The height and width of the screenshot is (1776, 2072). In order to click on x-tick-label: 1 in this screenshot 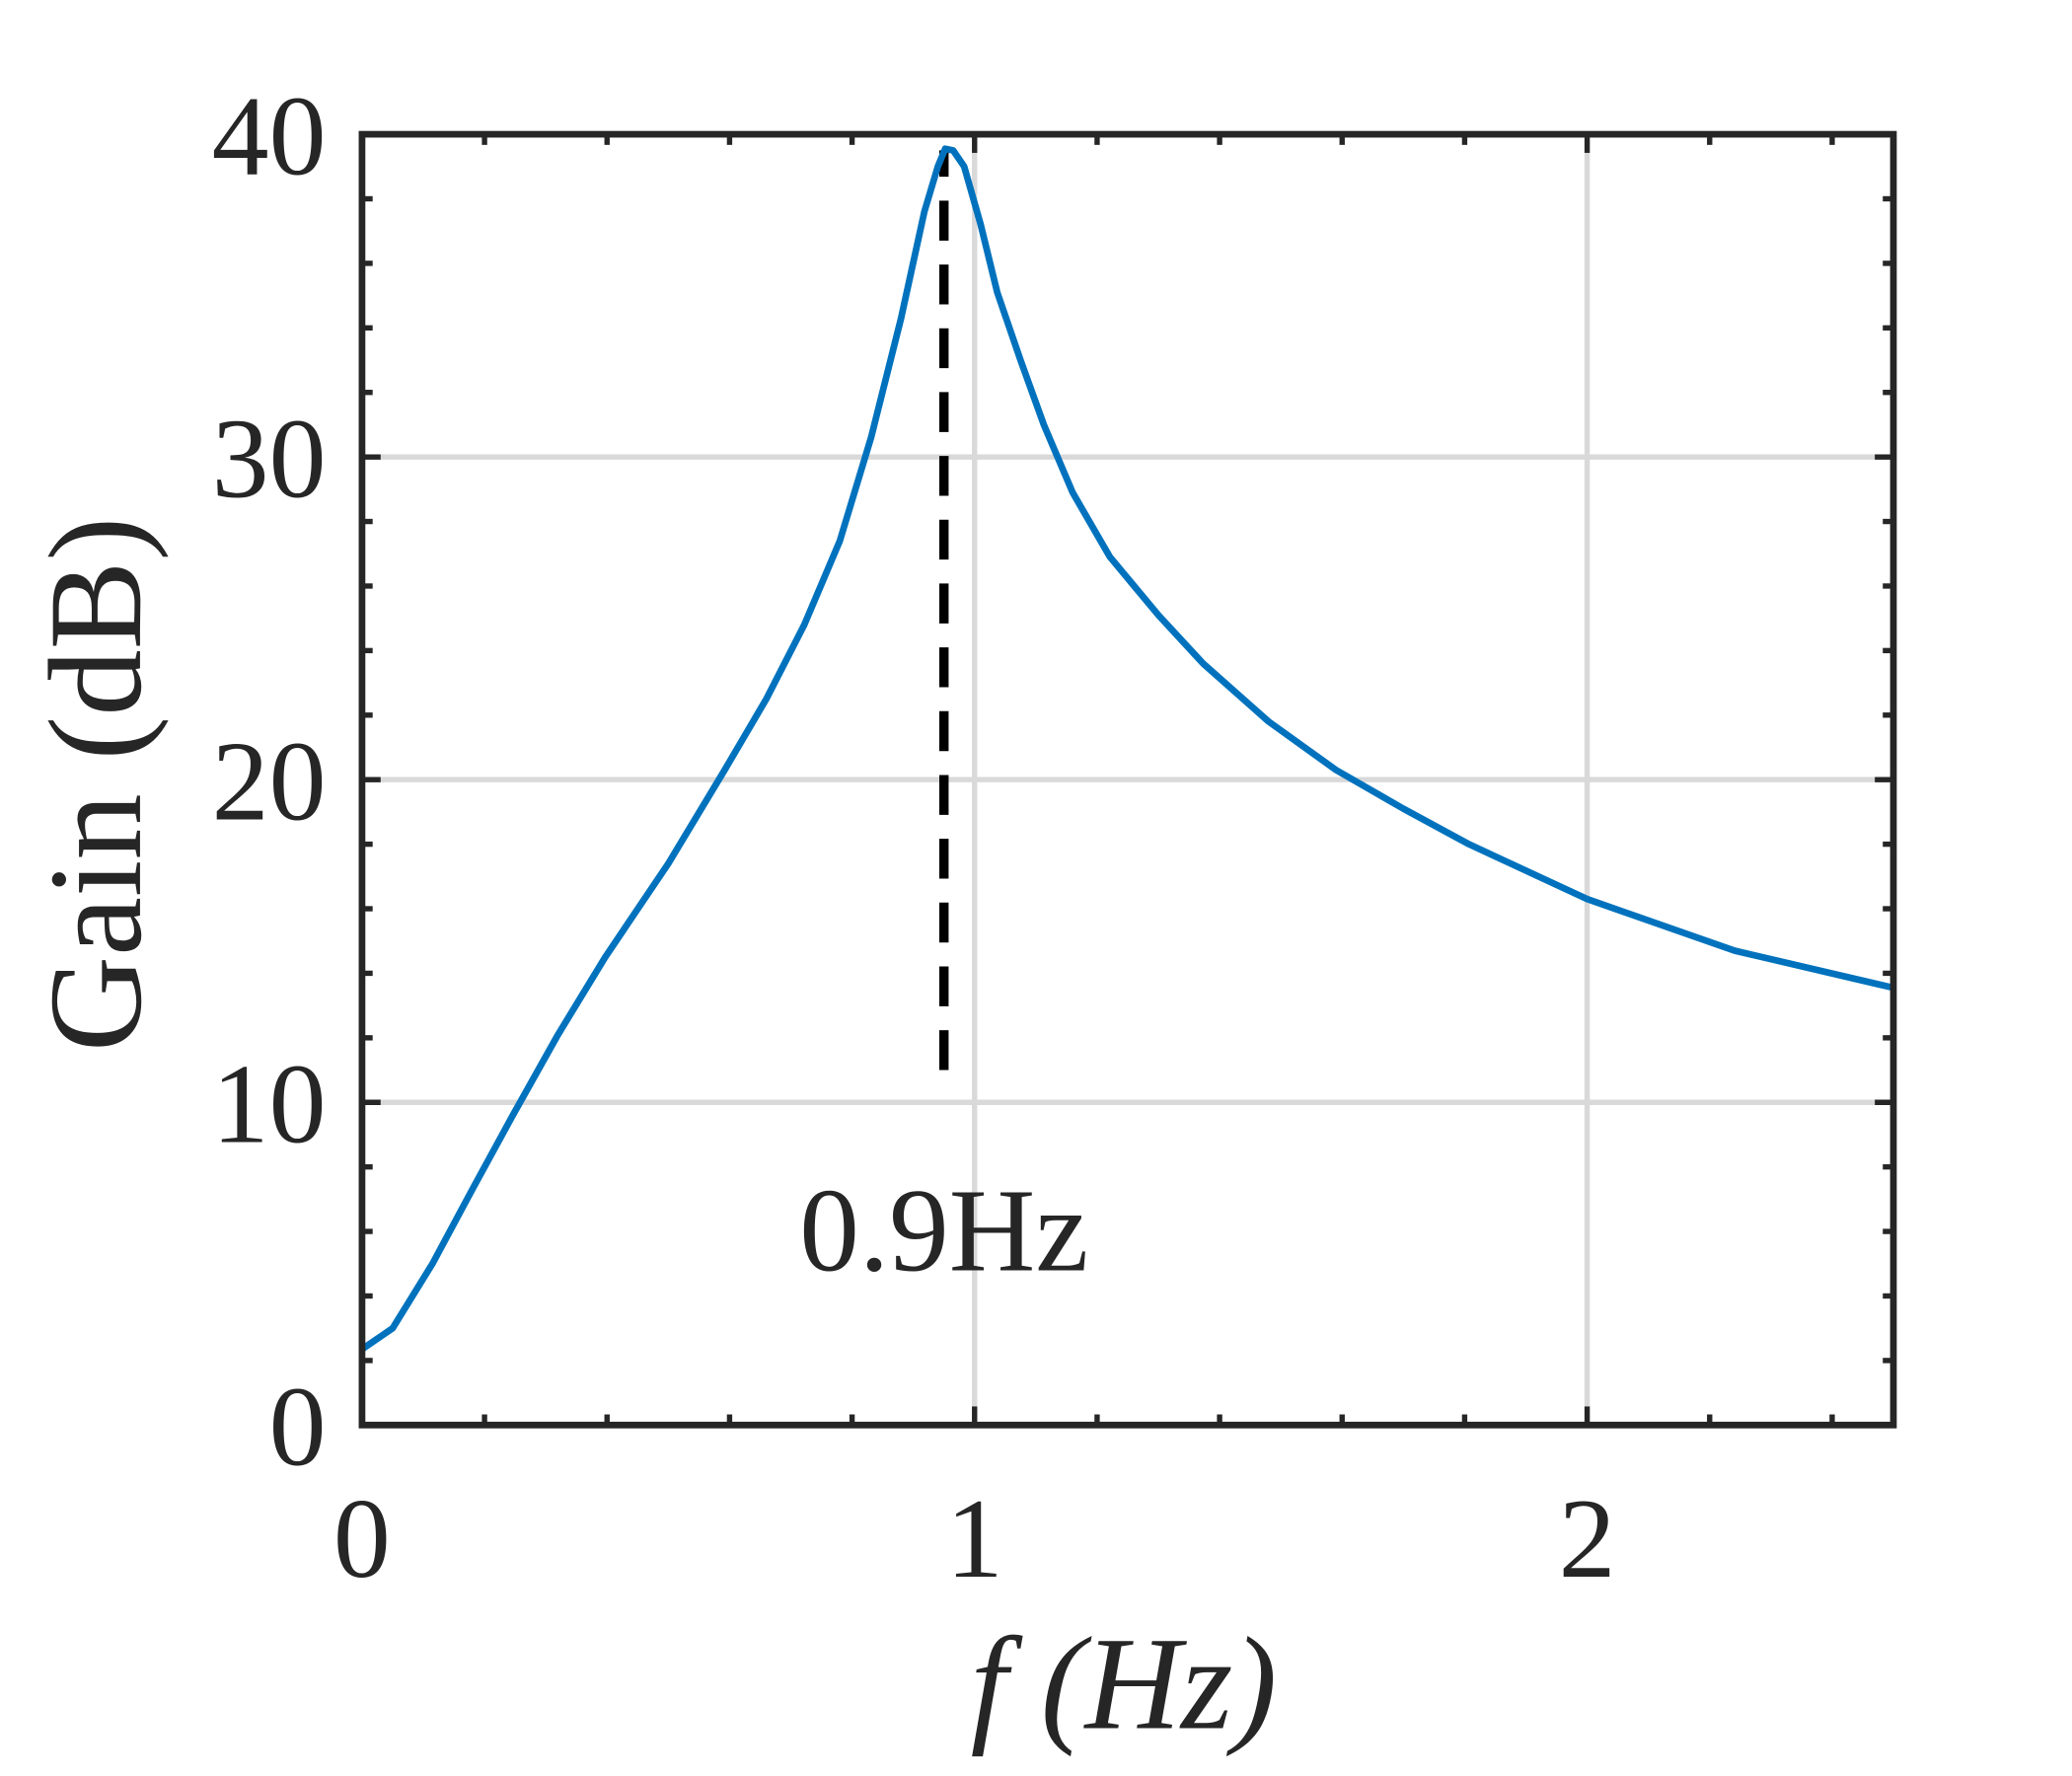, I will do `click(975, 1539)`.